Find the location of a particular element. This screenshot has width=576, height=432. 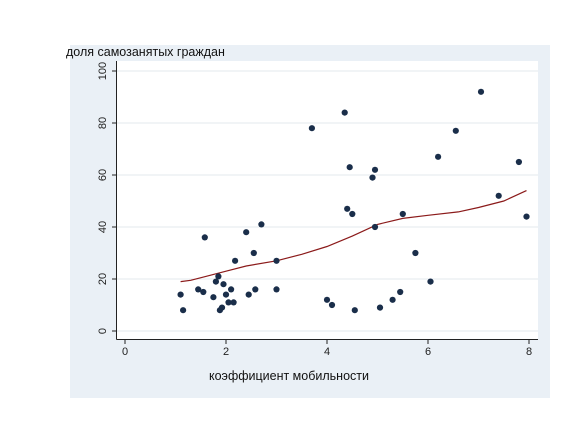

y-tick-label: 80 is located at coordinates (103, 123).